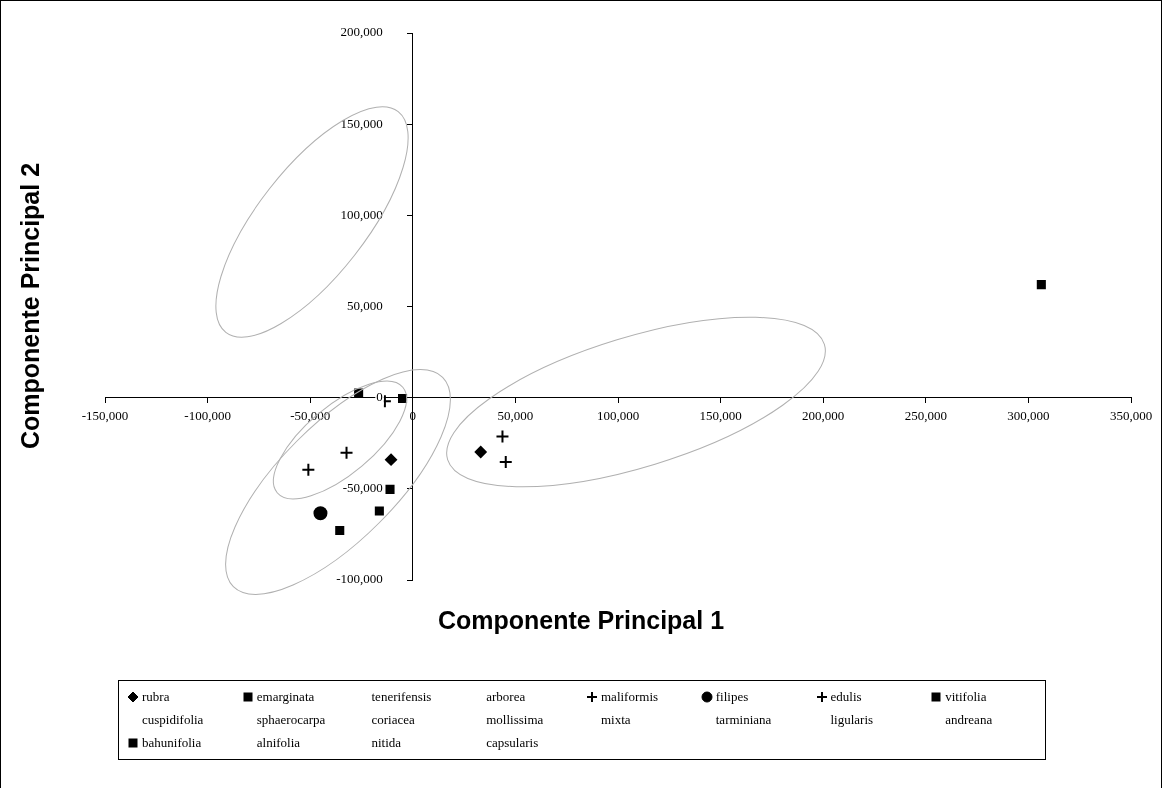 This screenshot has width=1162, height=788. What do you see at coordinates (618, 415) in the screenshot?
I see `x-tick-label: 100,000` at bounding box center [618, 415].